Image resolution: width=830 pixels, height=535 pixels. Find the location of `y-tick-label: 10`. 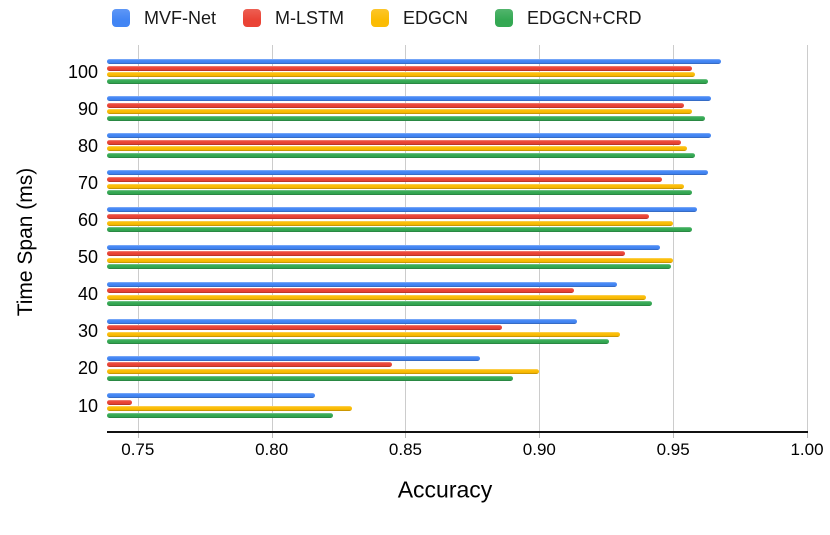

y-tick-label: 10 is located at coordinates (87, 405).